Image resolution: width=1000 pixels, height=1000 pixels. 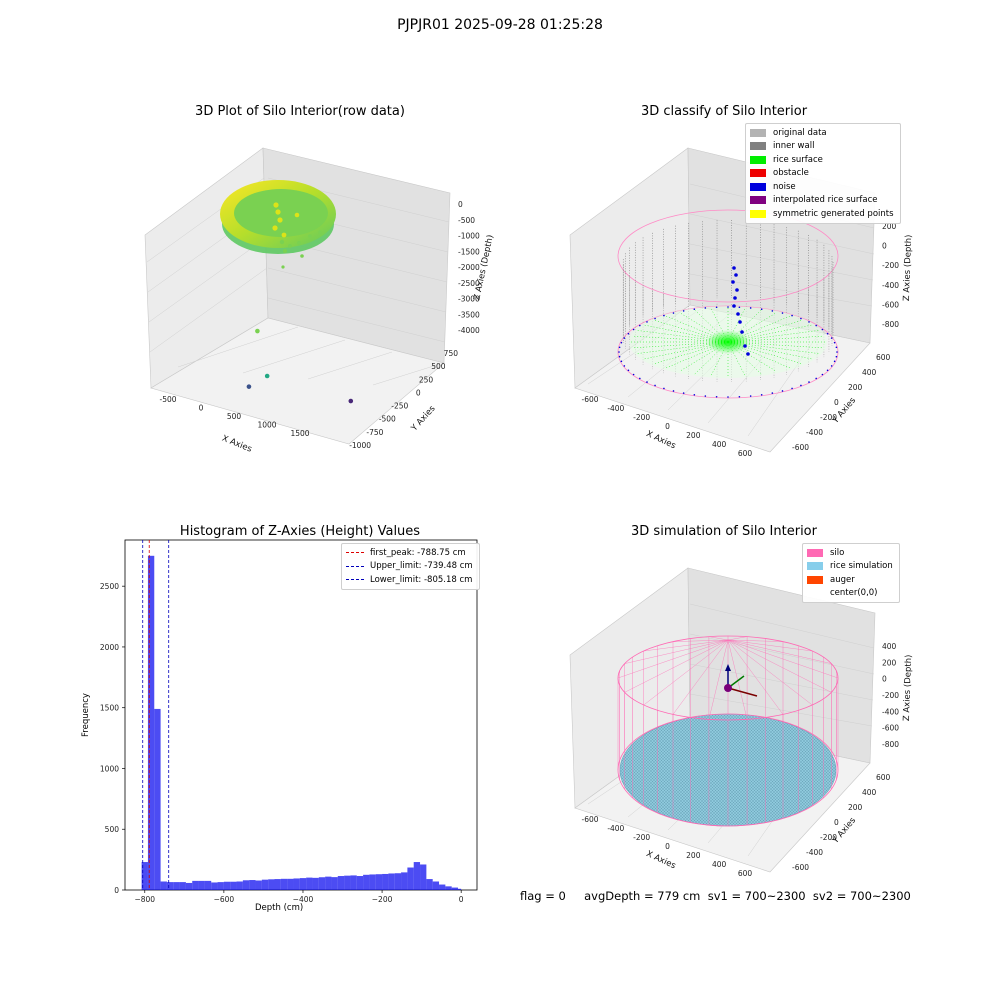 I want to click on panel2-title: 3D classify of Silo Interior, so click(x=724, y=111).